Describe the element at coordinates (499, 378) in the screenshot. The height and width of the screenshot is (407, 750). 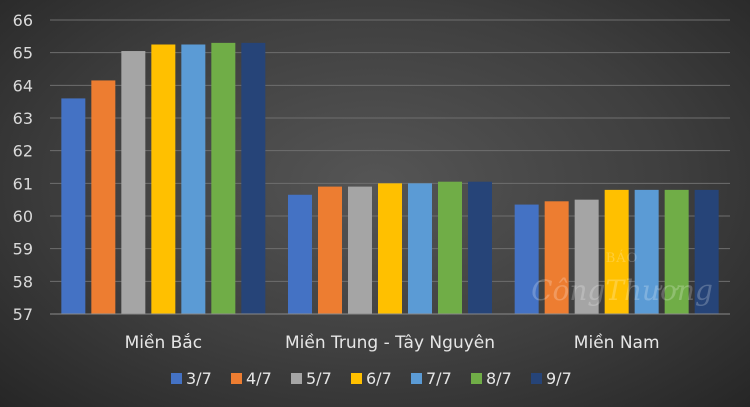
I see `legend-label: 8/7` at that location.